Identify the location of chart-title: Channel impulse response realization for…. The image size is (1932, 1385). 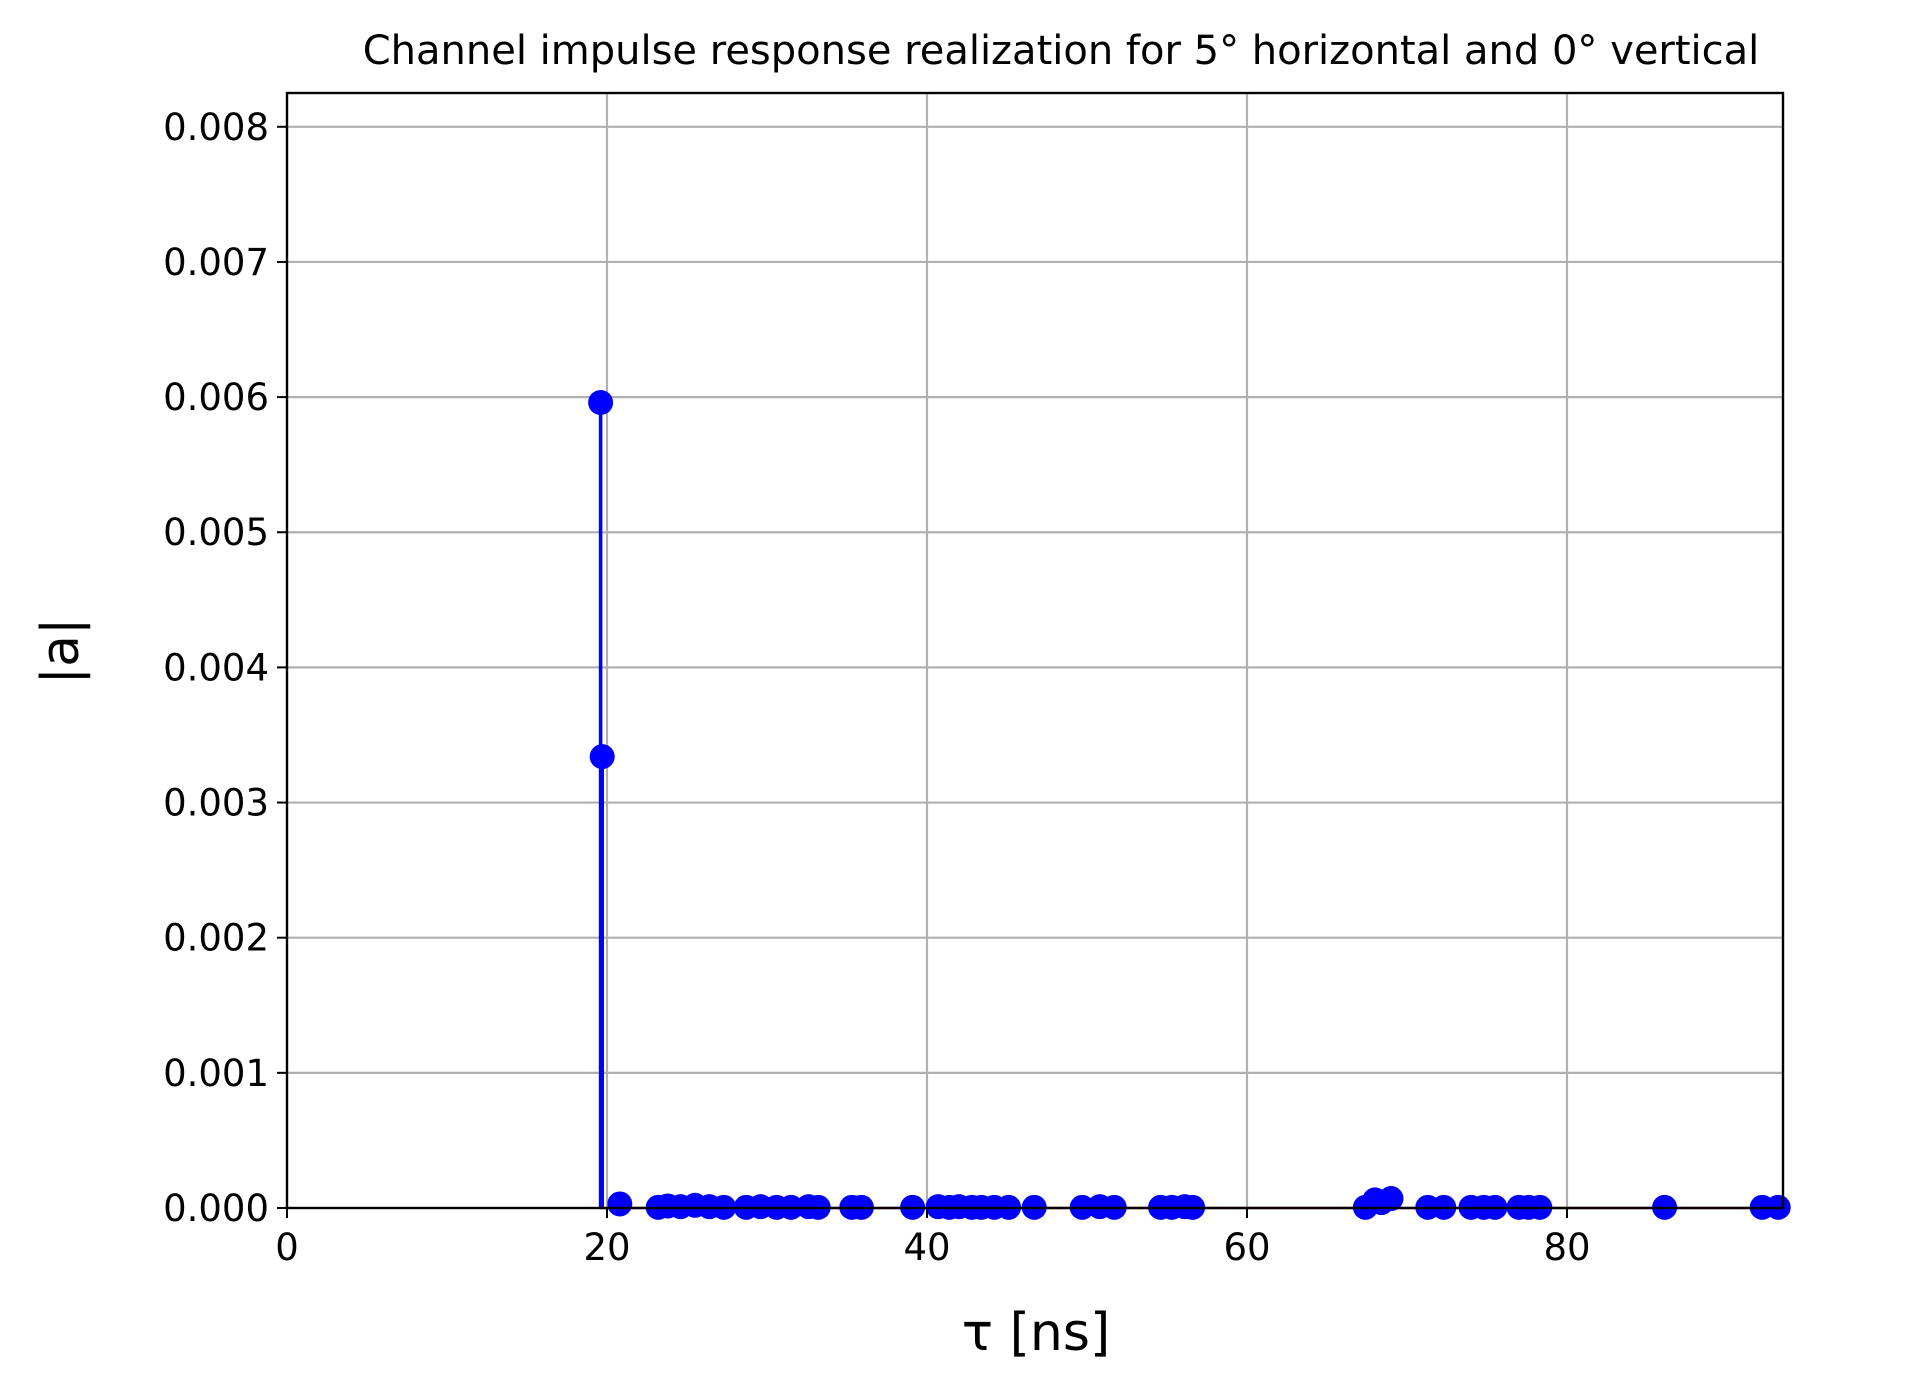
(1061, 51).